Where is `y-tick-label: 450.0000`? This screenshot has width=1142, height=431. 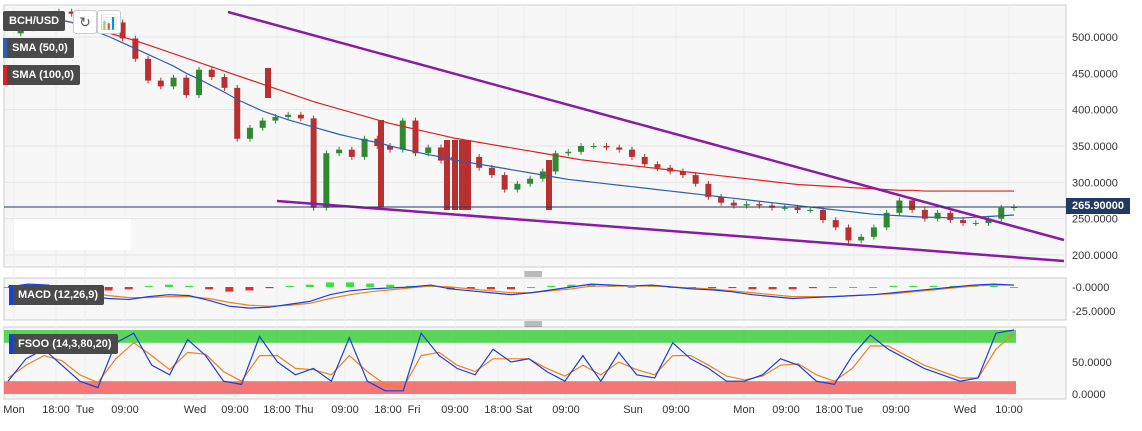
y-tick-label: 450.0000 is located at coordinates (1095, 74).